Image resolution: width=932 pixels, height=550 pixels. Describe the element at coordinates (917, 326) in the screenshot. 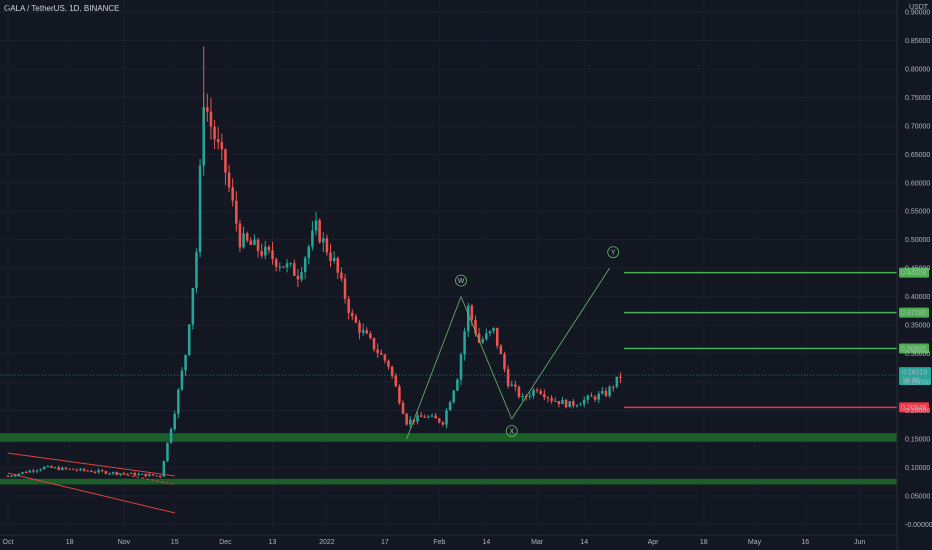

I see `price-tick-label: 0.35000` at that location.